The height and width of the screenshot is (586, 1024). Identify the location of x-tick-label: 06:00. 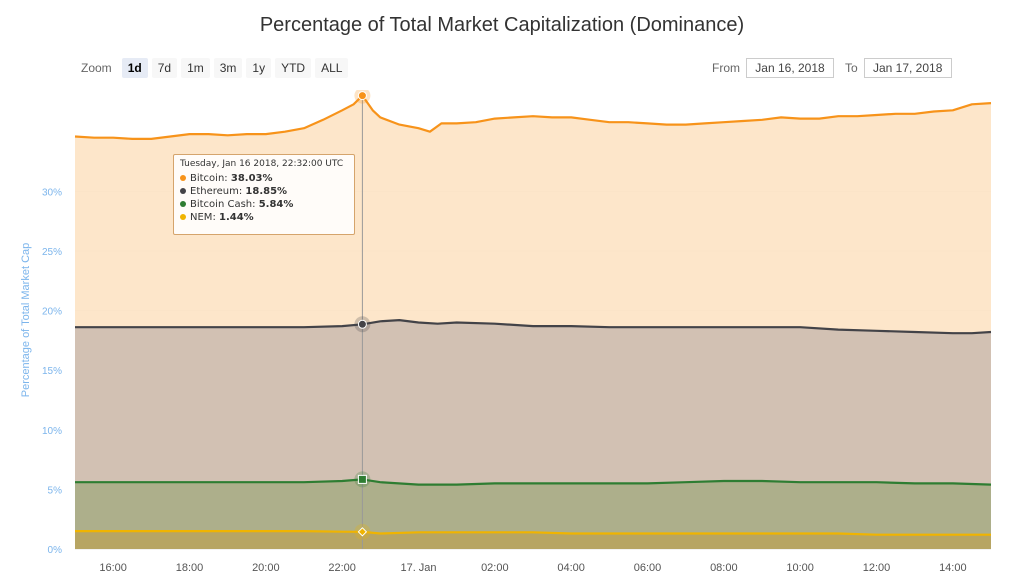
(648, 568).